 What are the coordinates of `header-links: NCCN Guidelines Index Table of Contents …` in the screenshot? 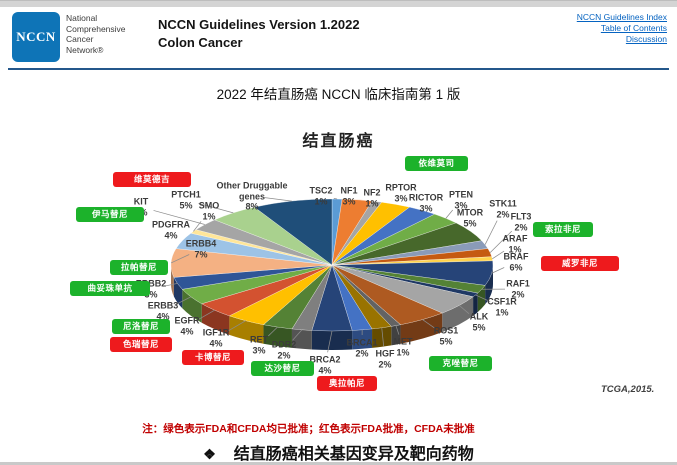 It's located at (622, 28).